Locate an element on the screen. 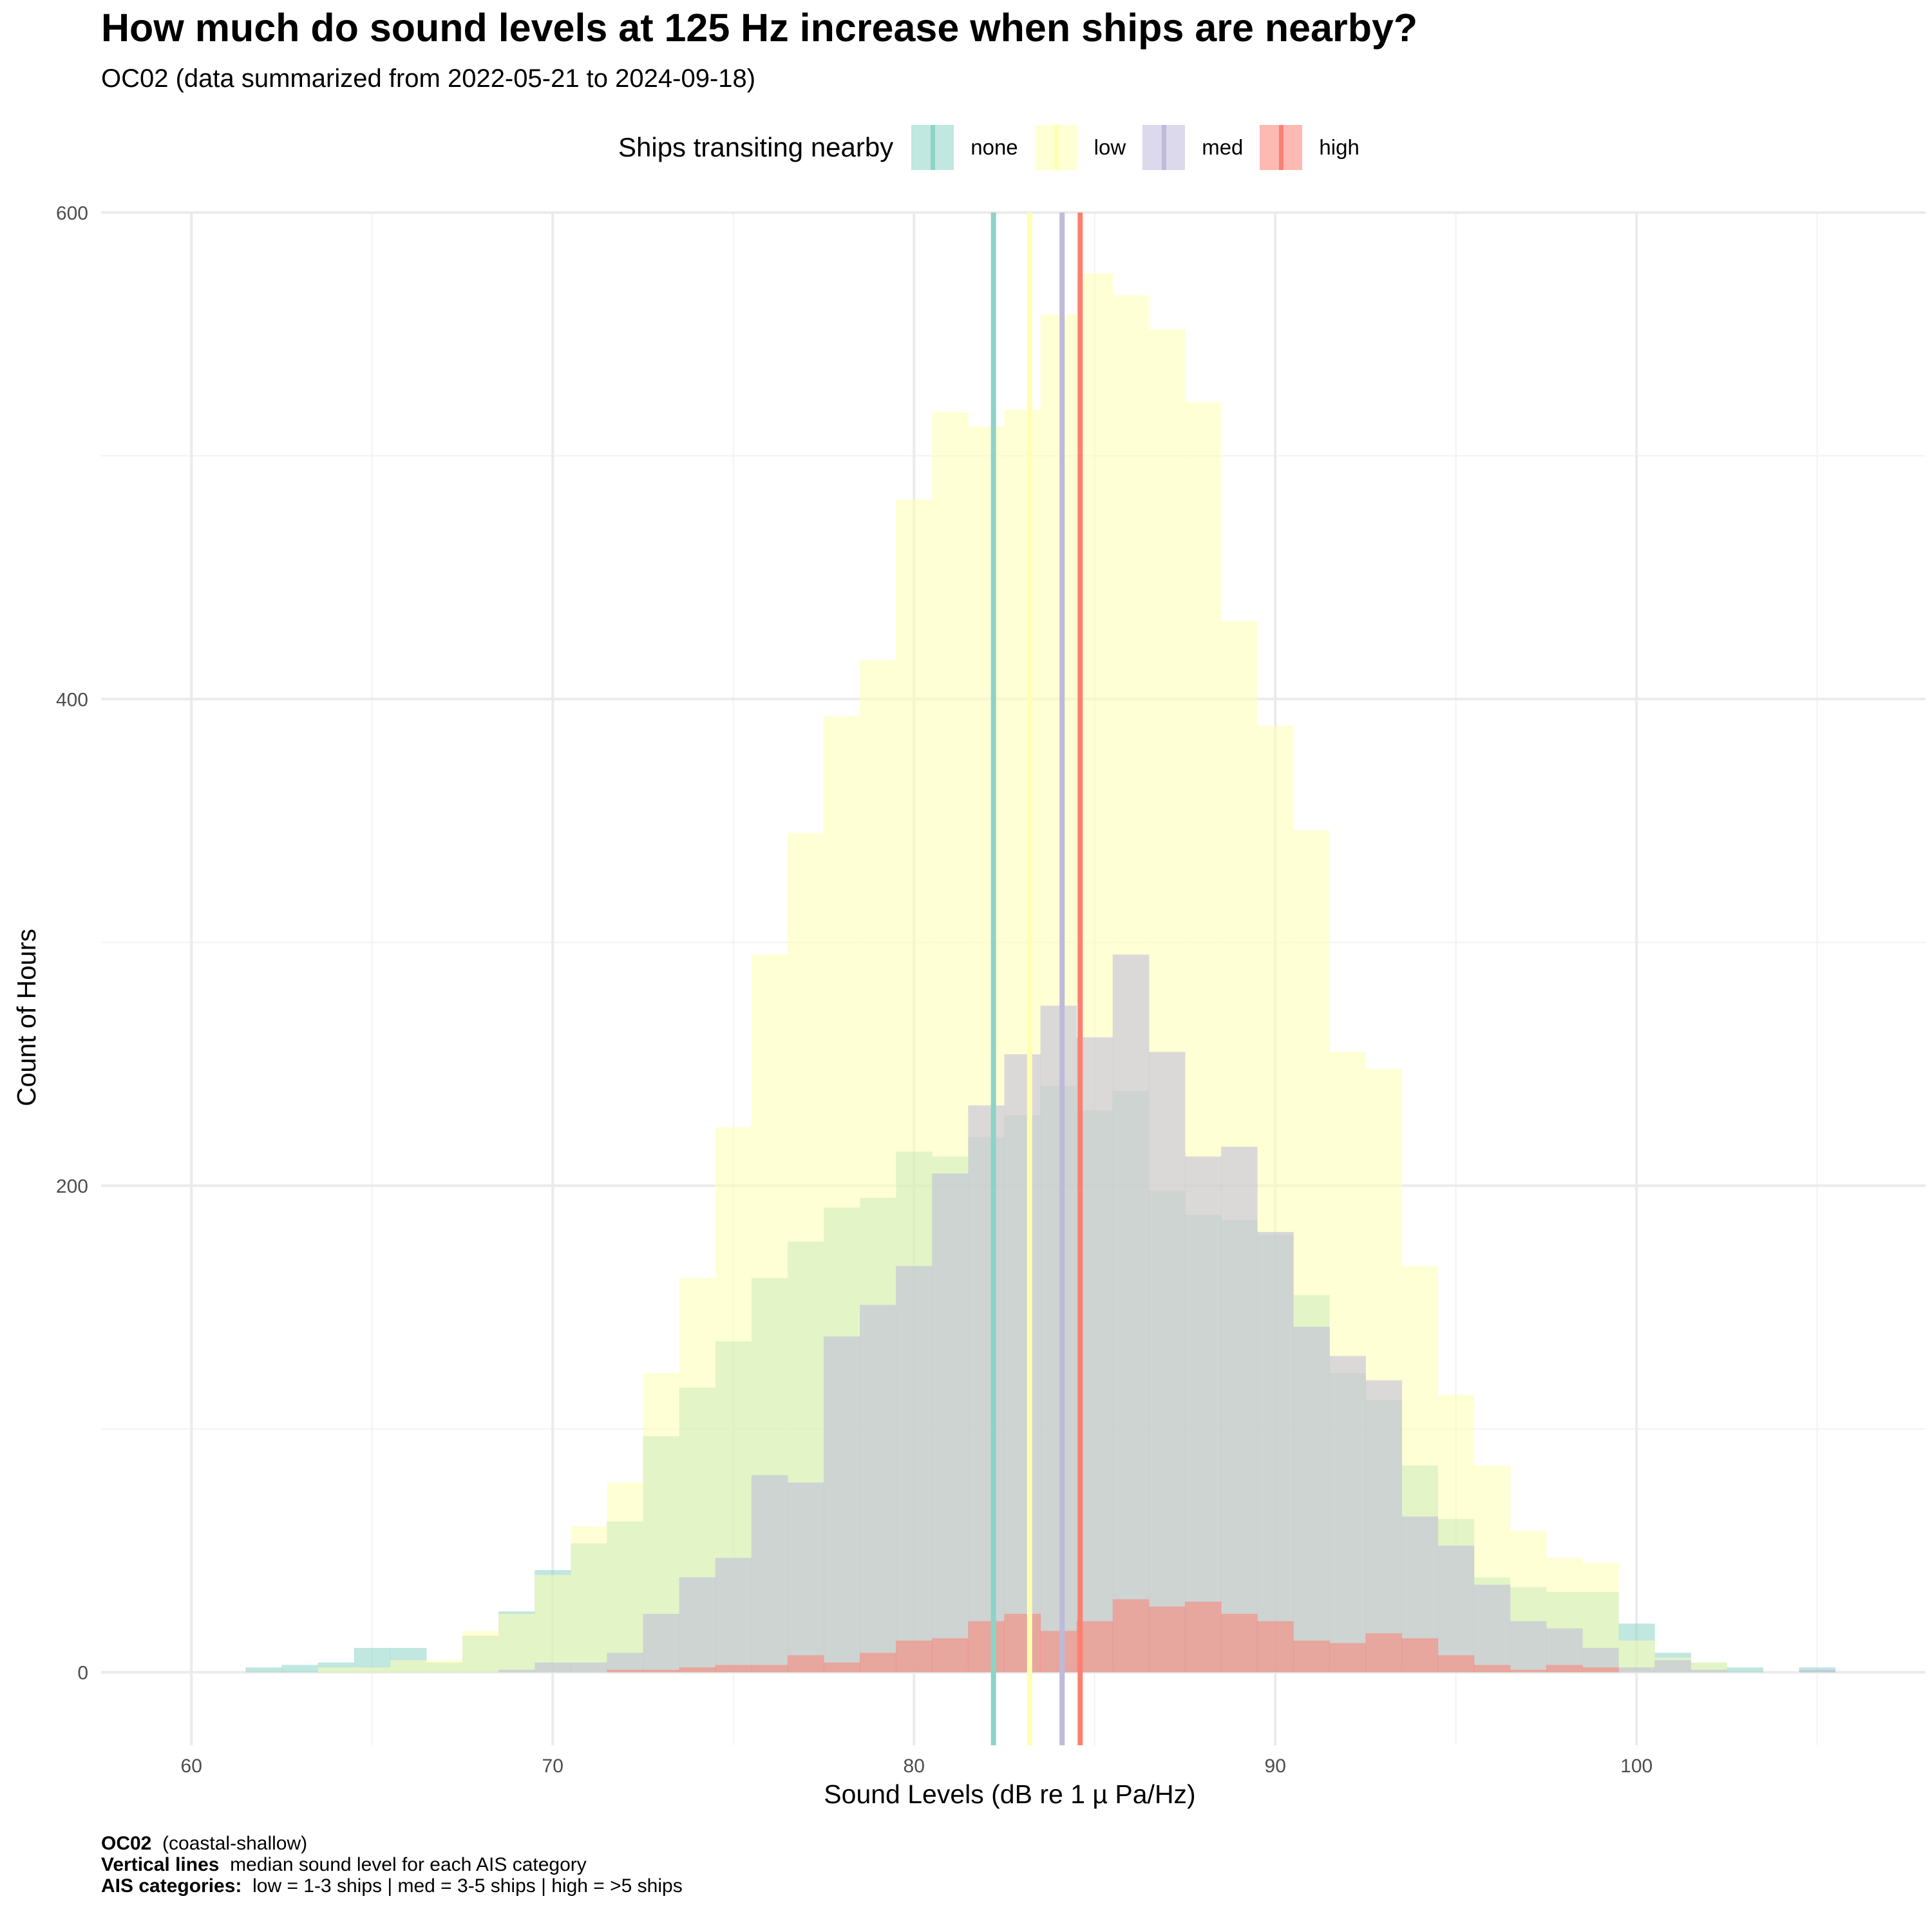  legend-key-low is located at coordinates (1055, 147).